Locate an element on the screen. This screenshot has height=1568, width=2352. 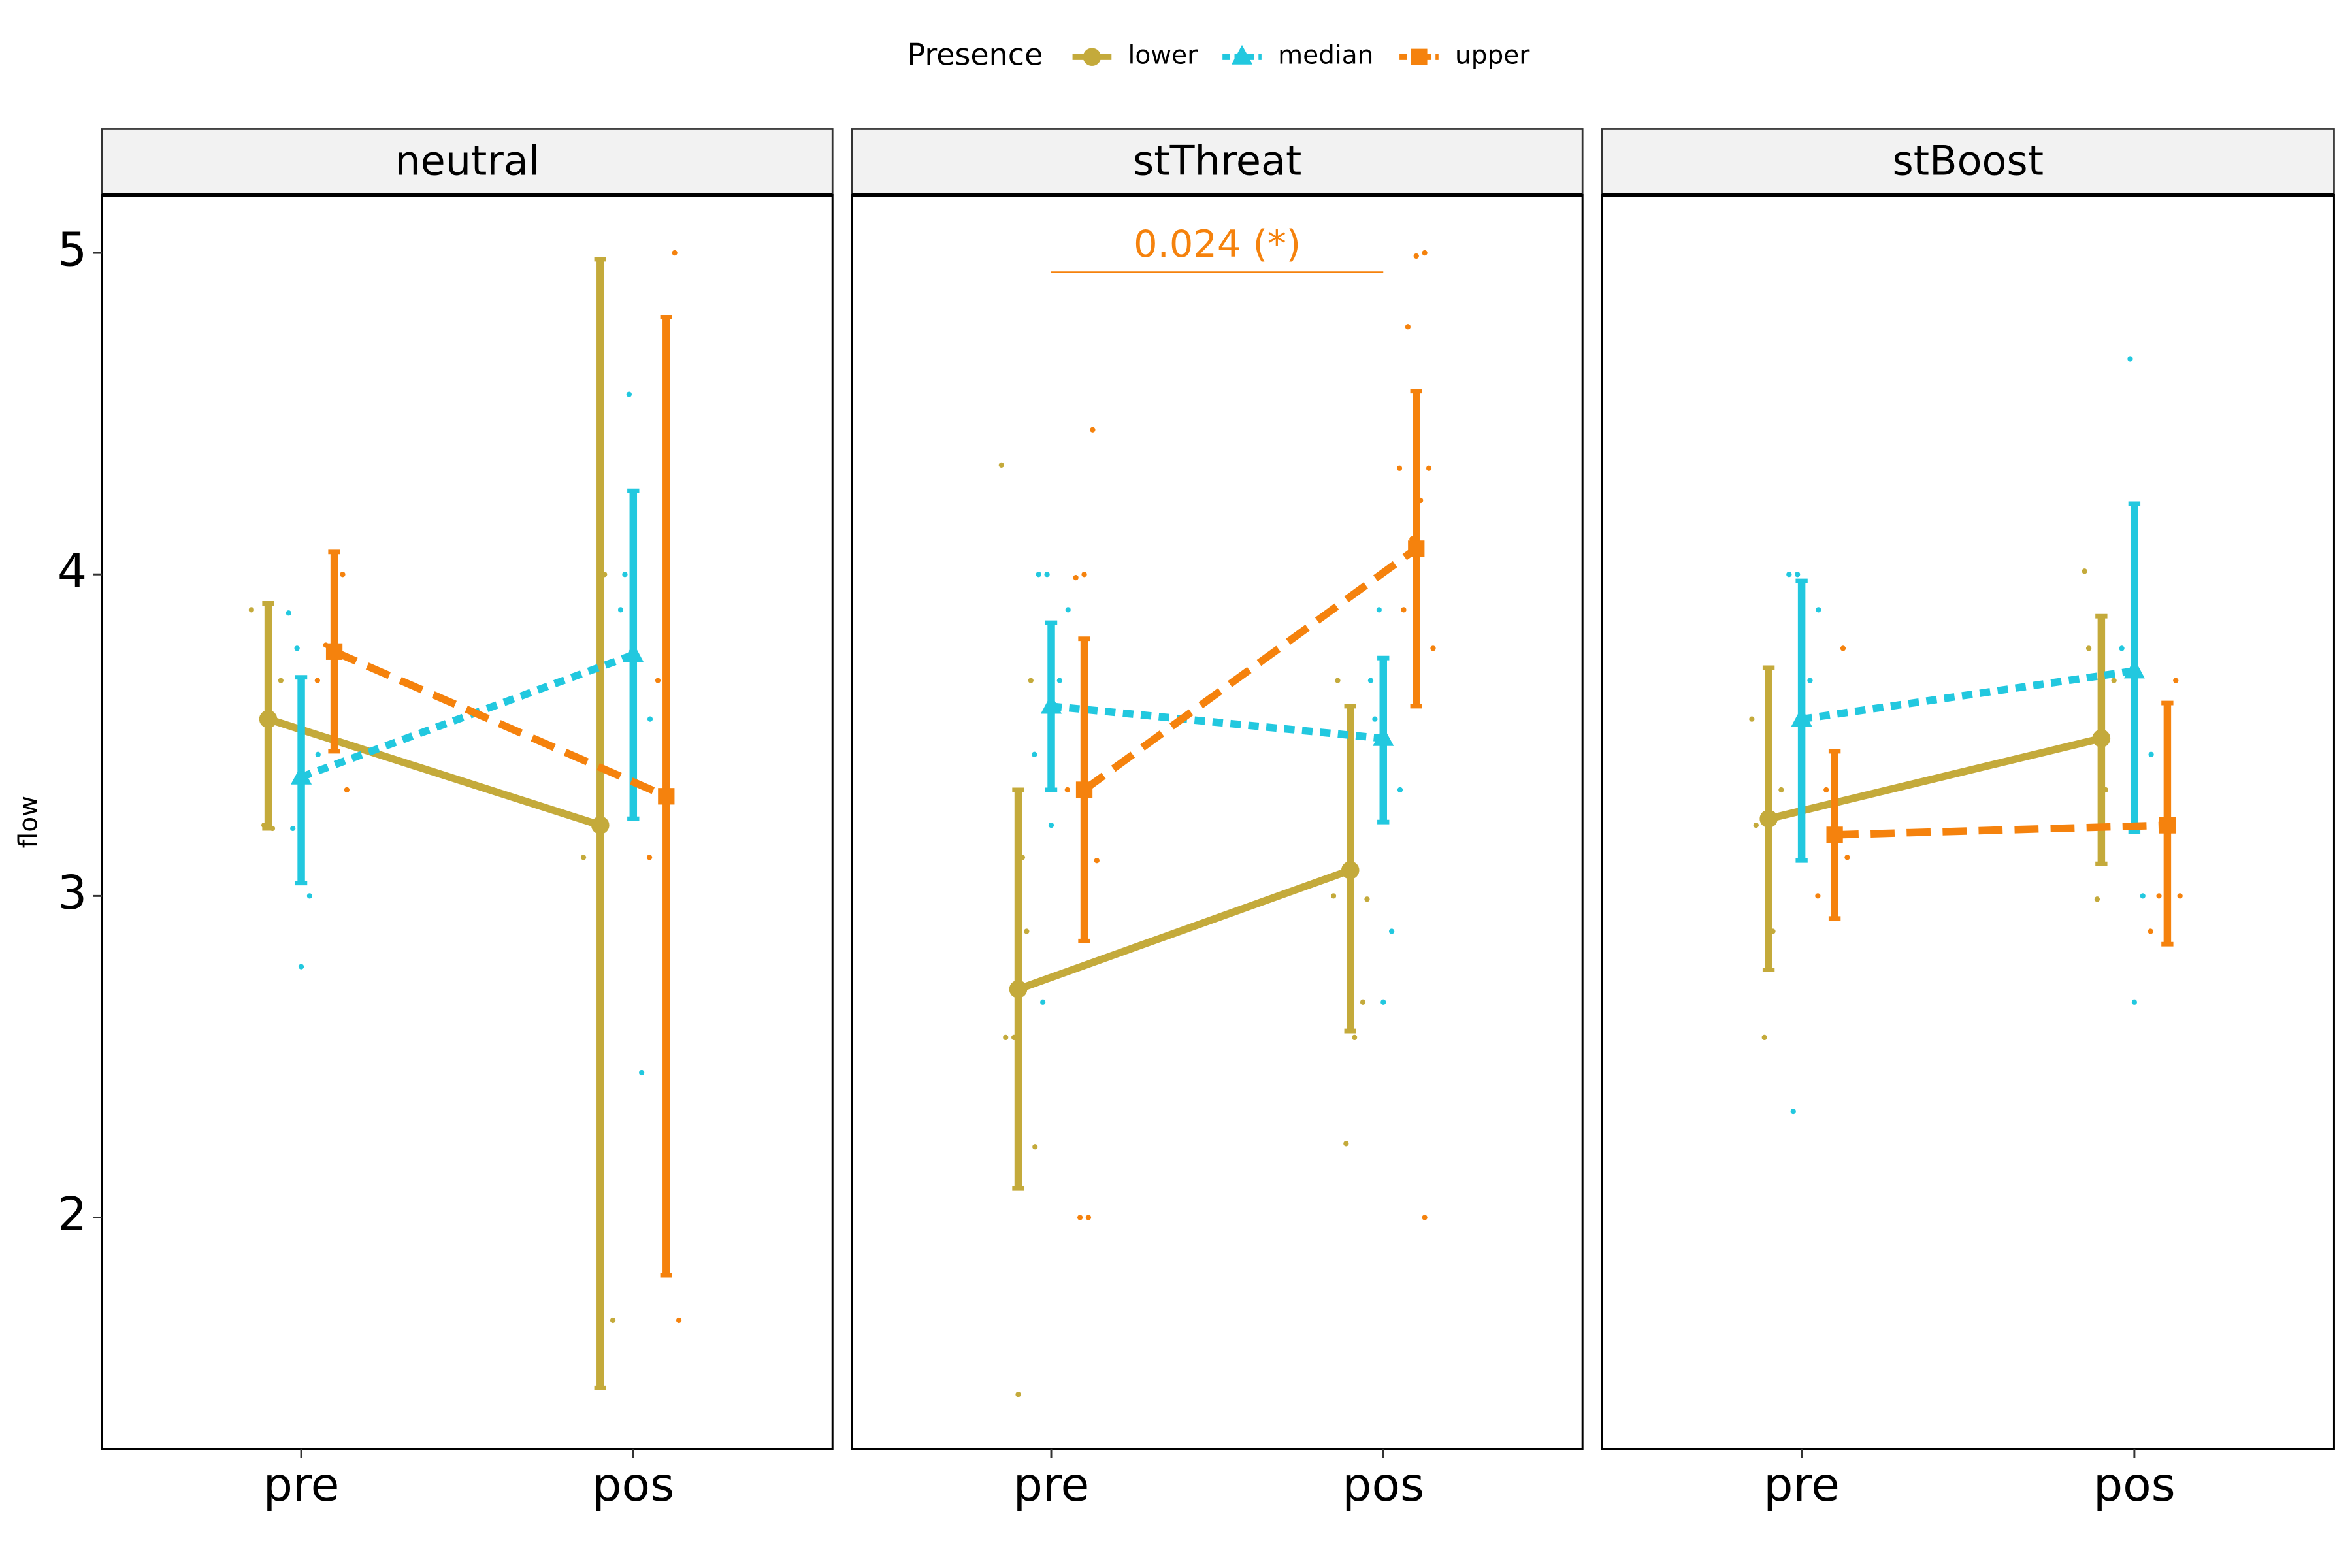
facet-title: neutral is located at coordinates (467, 160).